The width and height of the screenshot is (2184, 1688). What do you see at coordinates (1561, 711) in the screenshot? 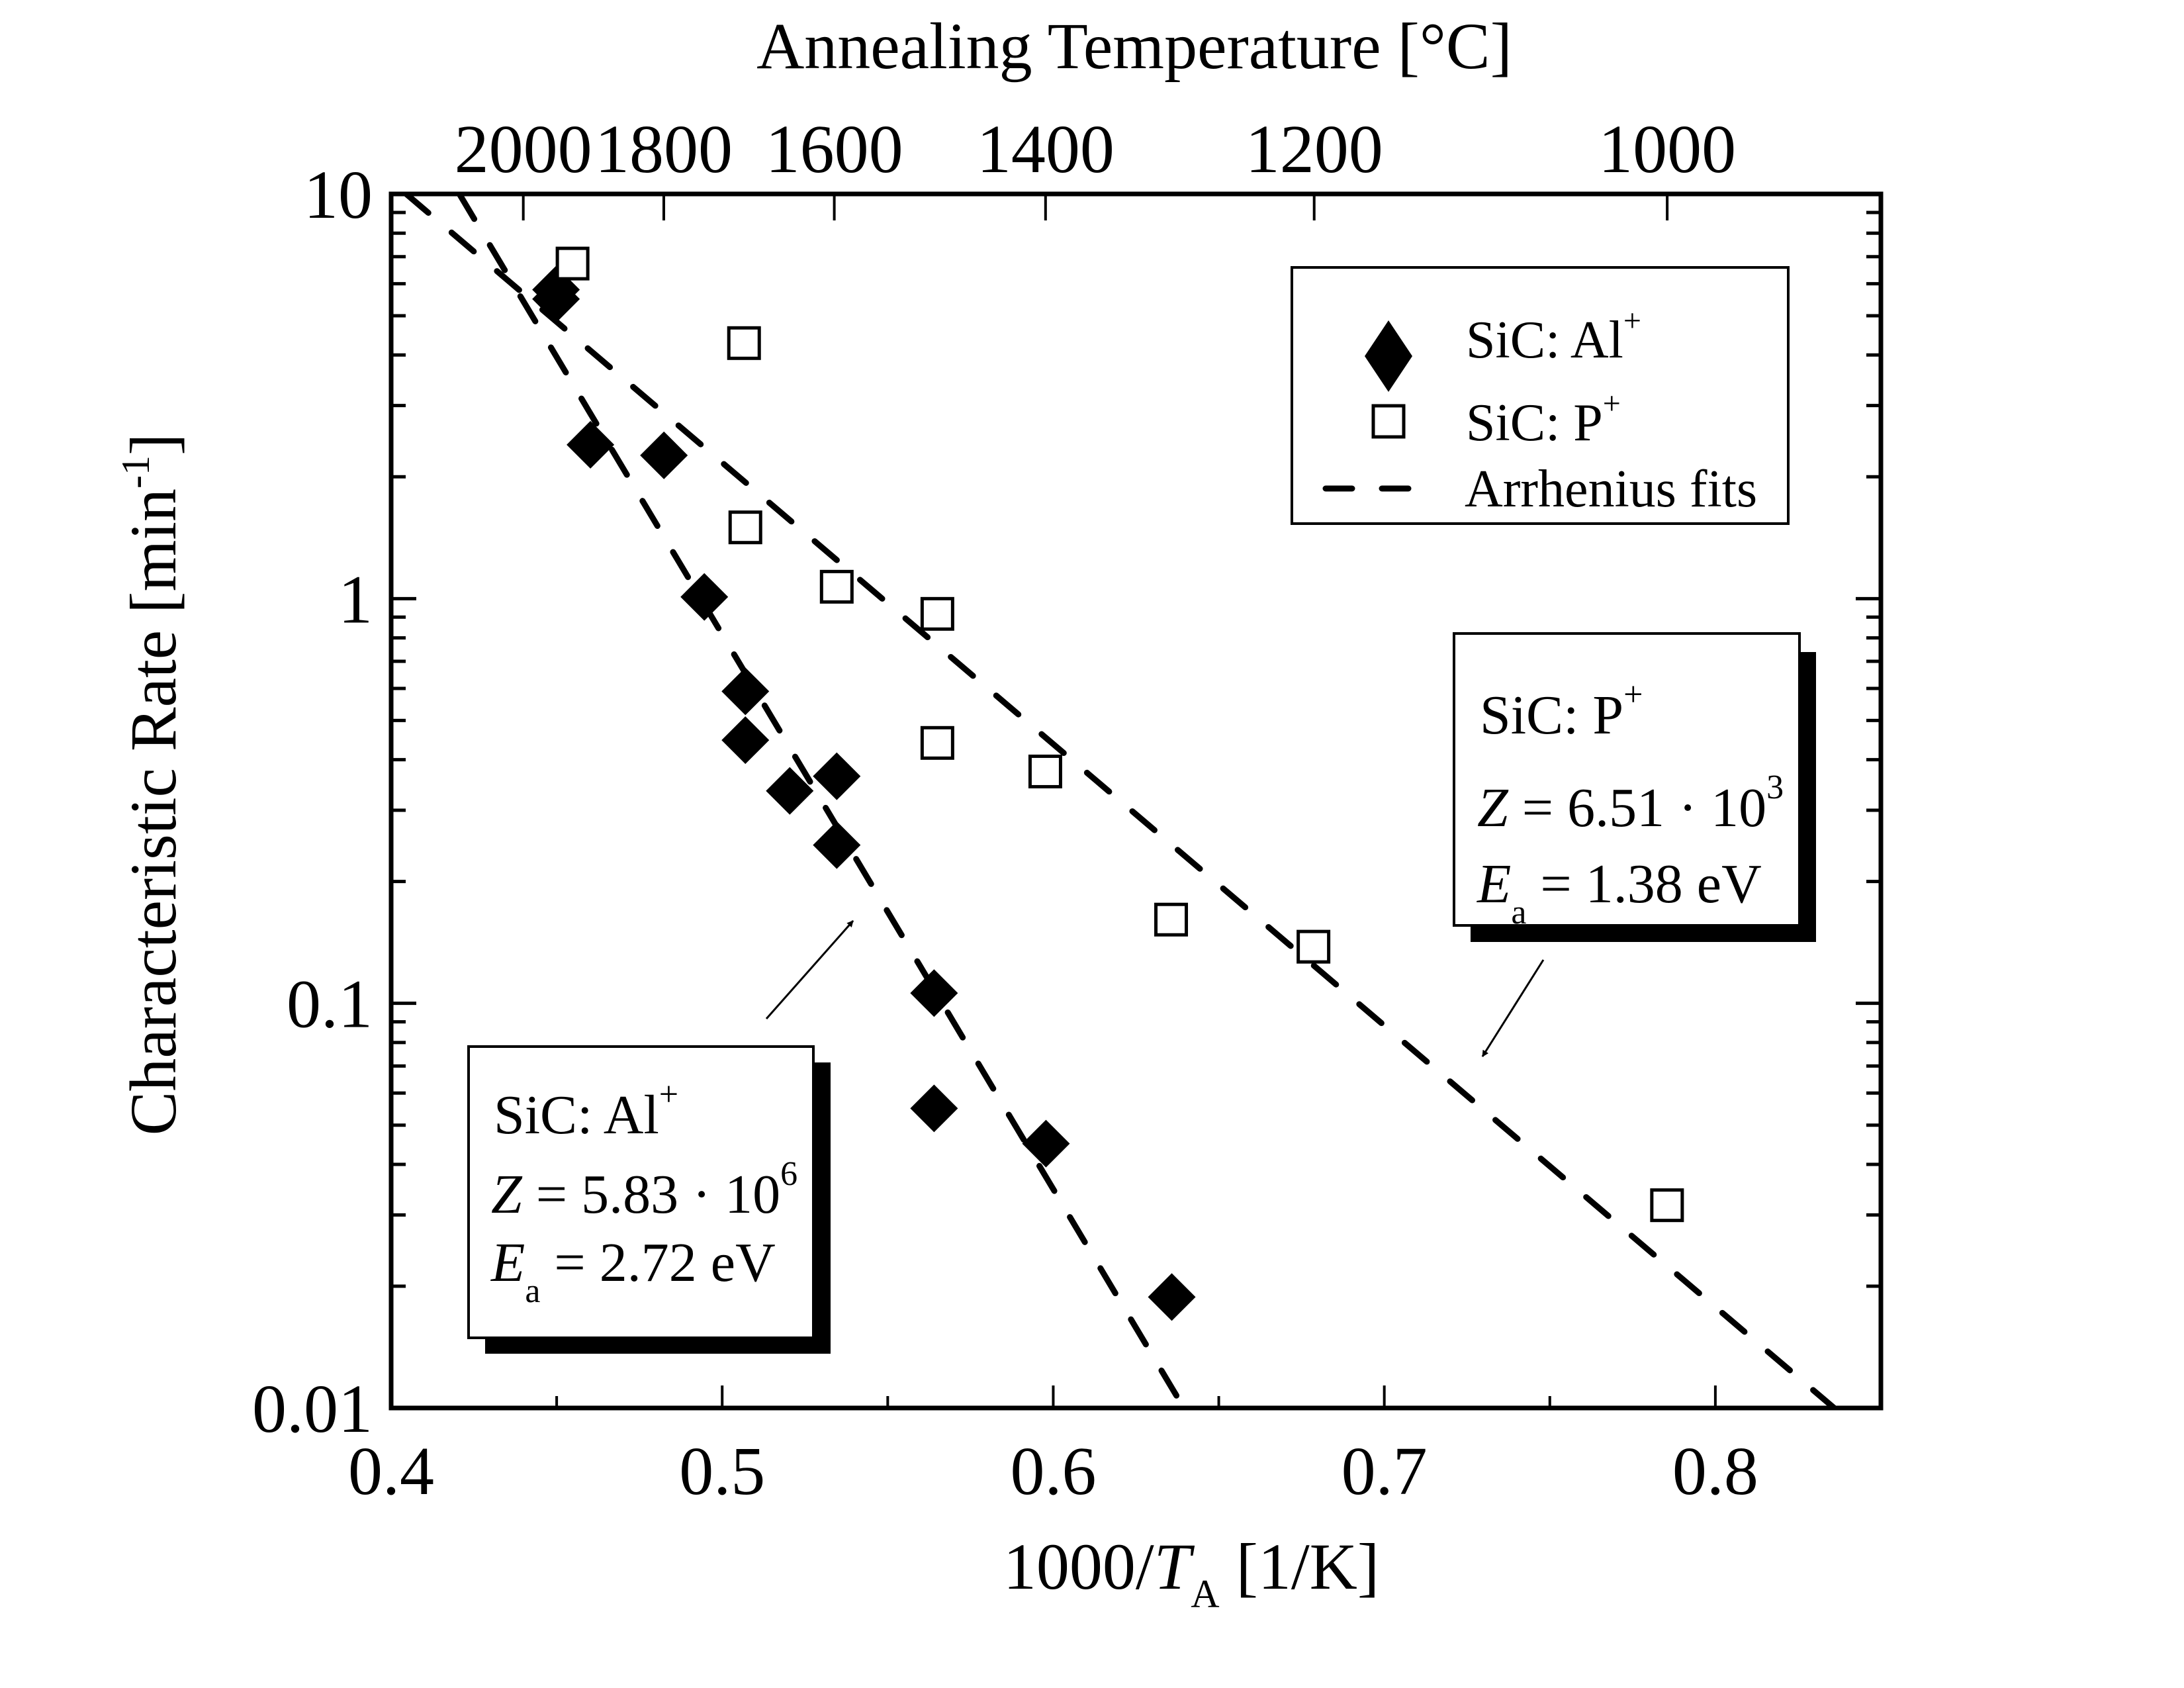
I see `annotation-p-title: SiC: P+` at bounding box center [1561, 711].